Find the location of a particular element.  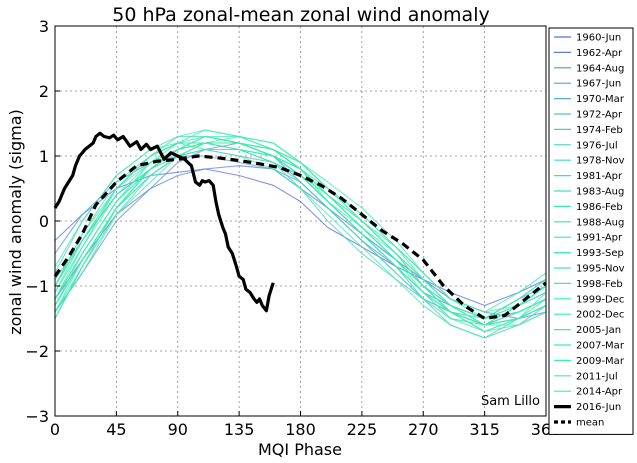

x-tick-label: 225 is located at coordinates (362, 429).